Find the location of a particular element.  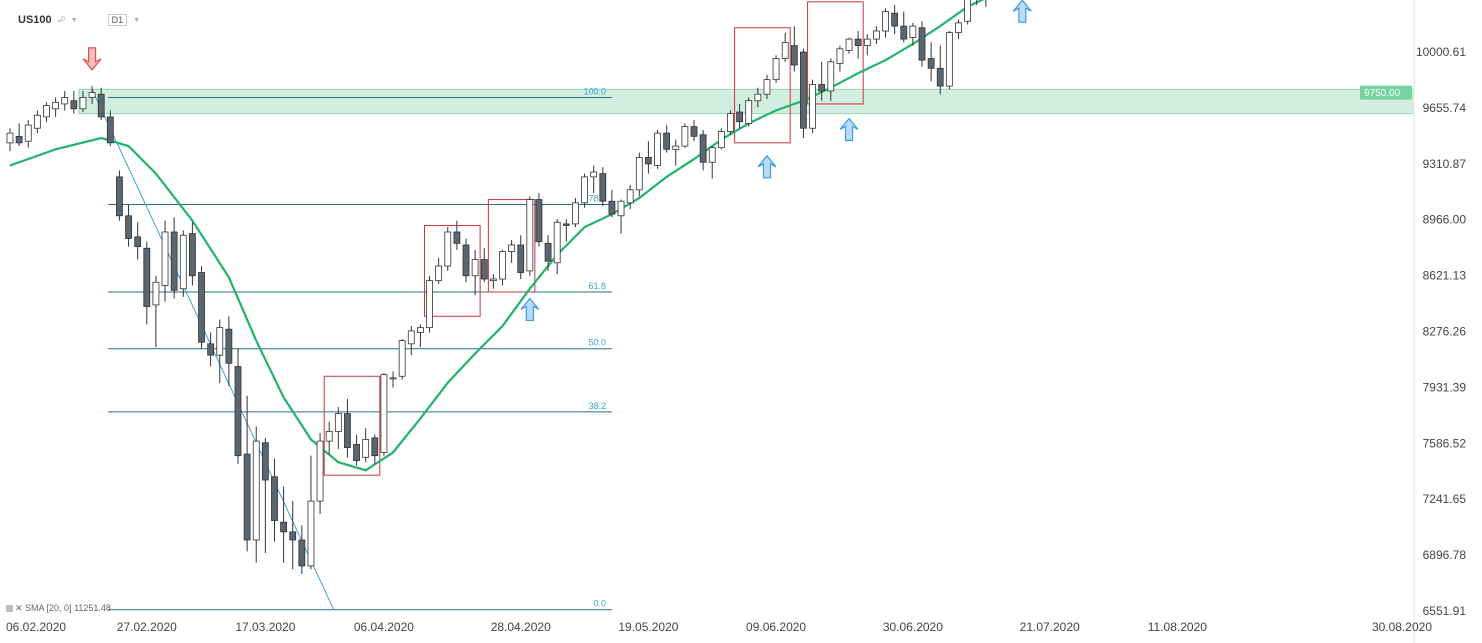

level-tag-bg is located at coordinates (1386, 92).